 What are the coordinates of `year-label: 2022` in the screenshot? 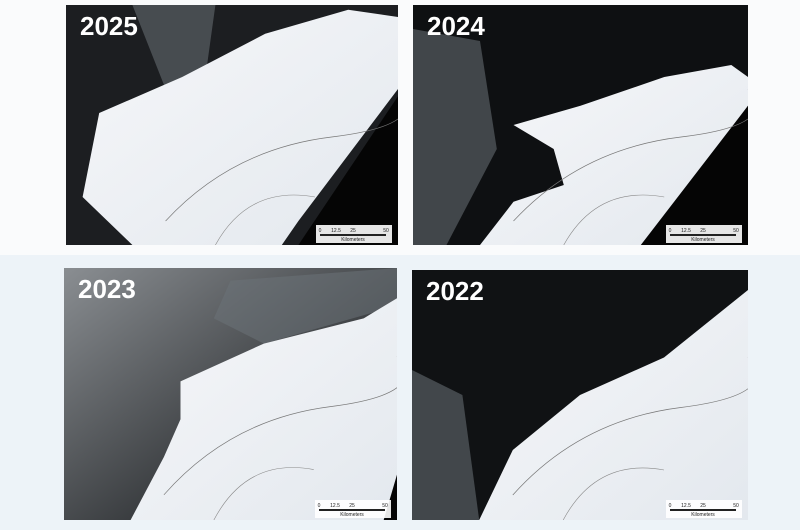 It's located at (455, 291).